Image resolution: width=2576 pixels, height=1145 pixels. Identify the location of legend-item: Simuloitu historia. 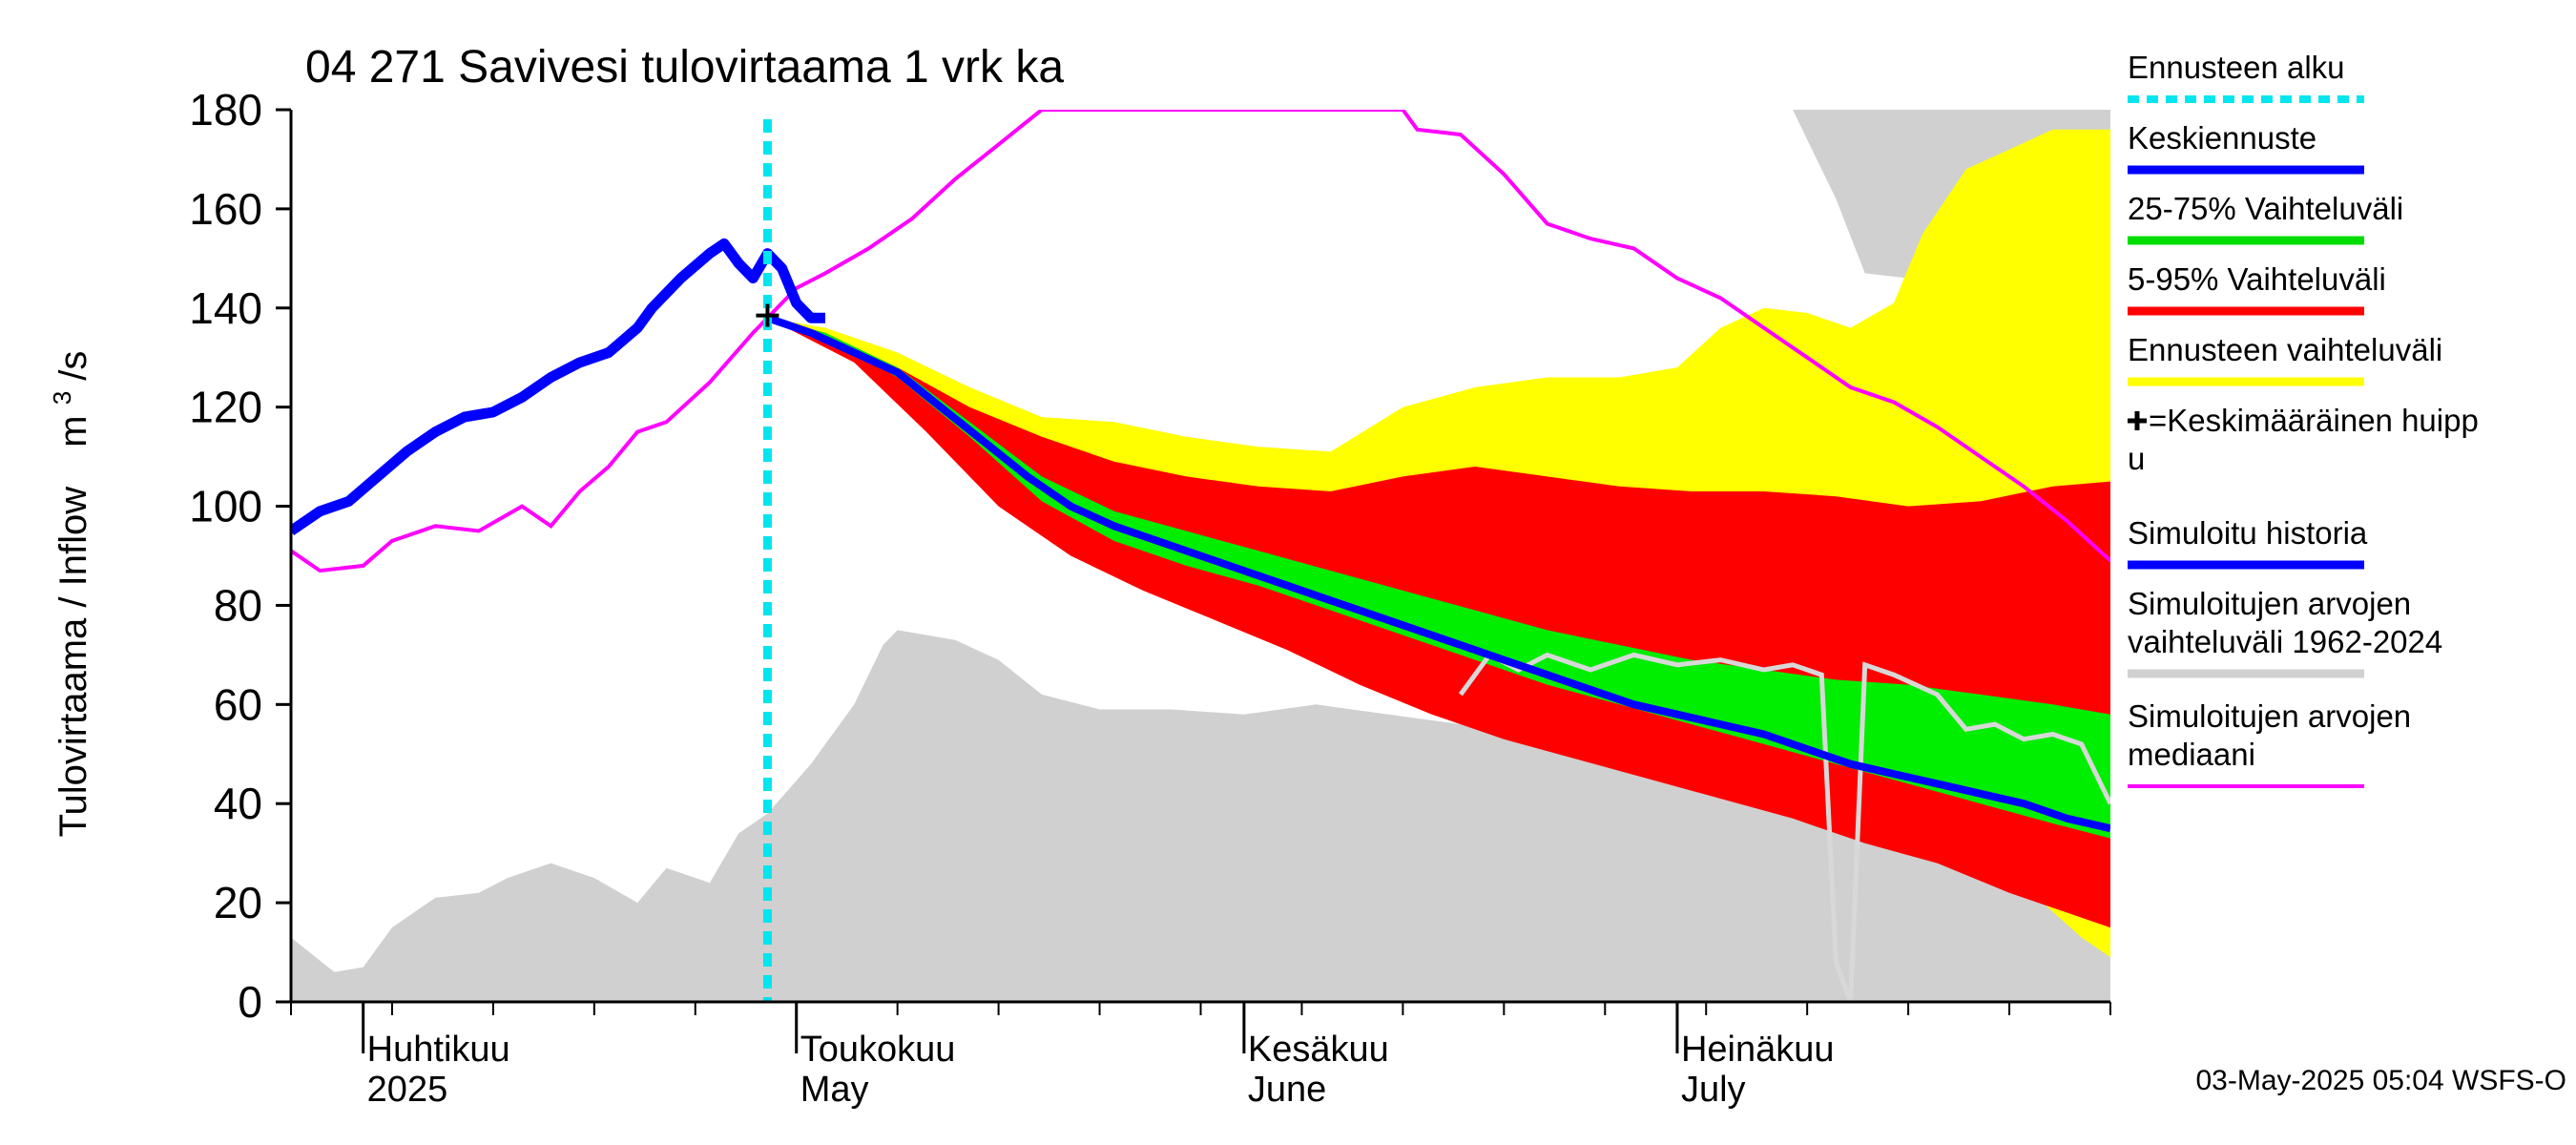
(2248, 542).